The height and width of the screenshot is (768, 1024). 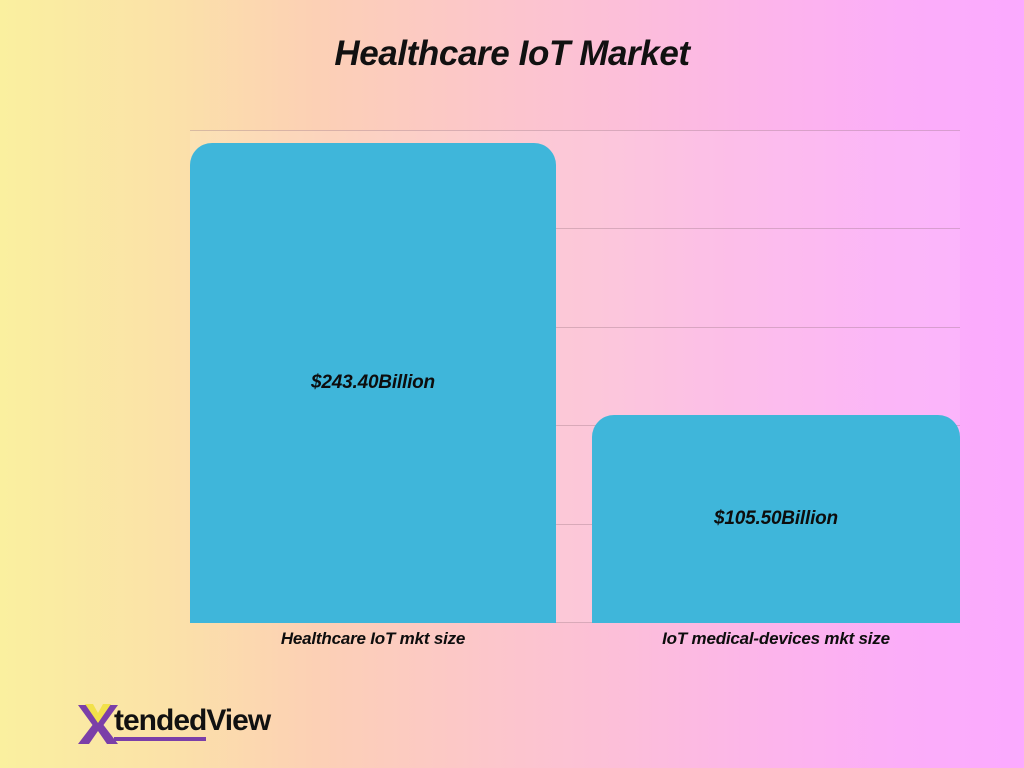 I want to click on bar-value-label: $243.40Billion, so click(x=373, y=382).